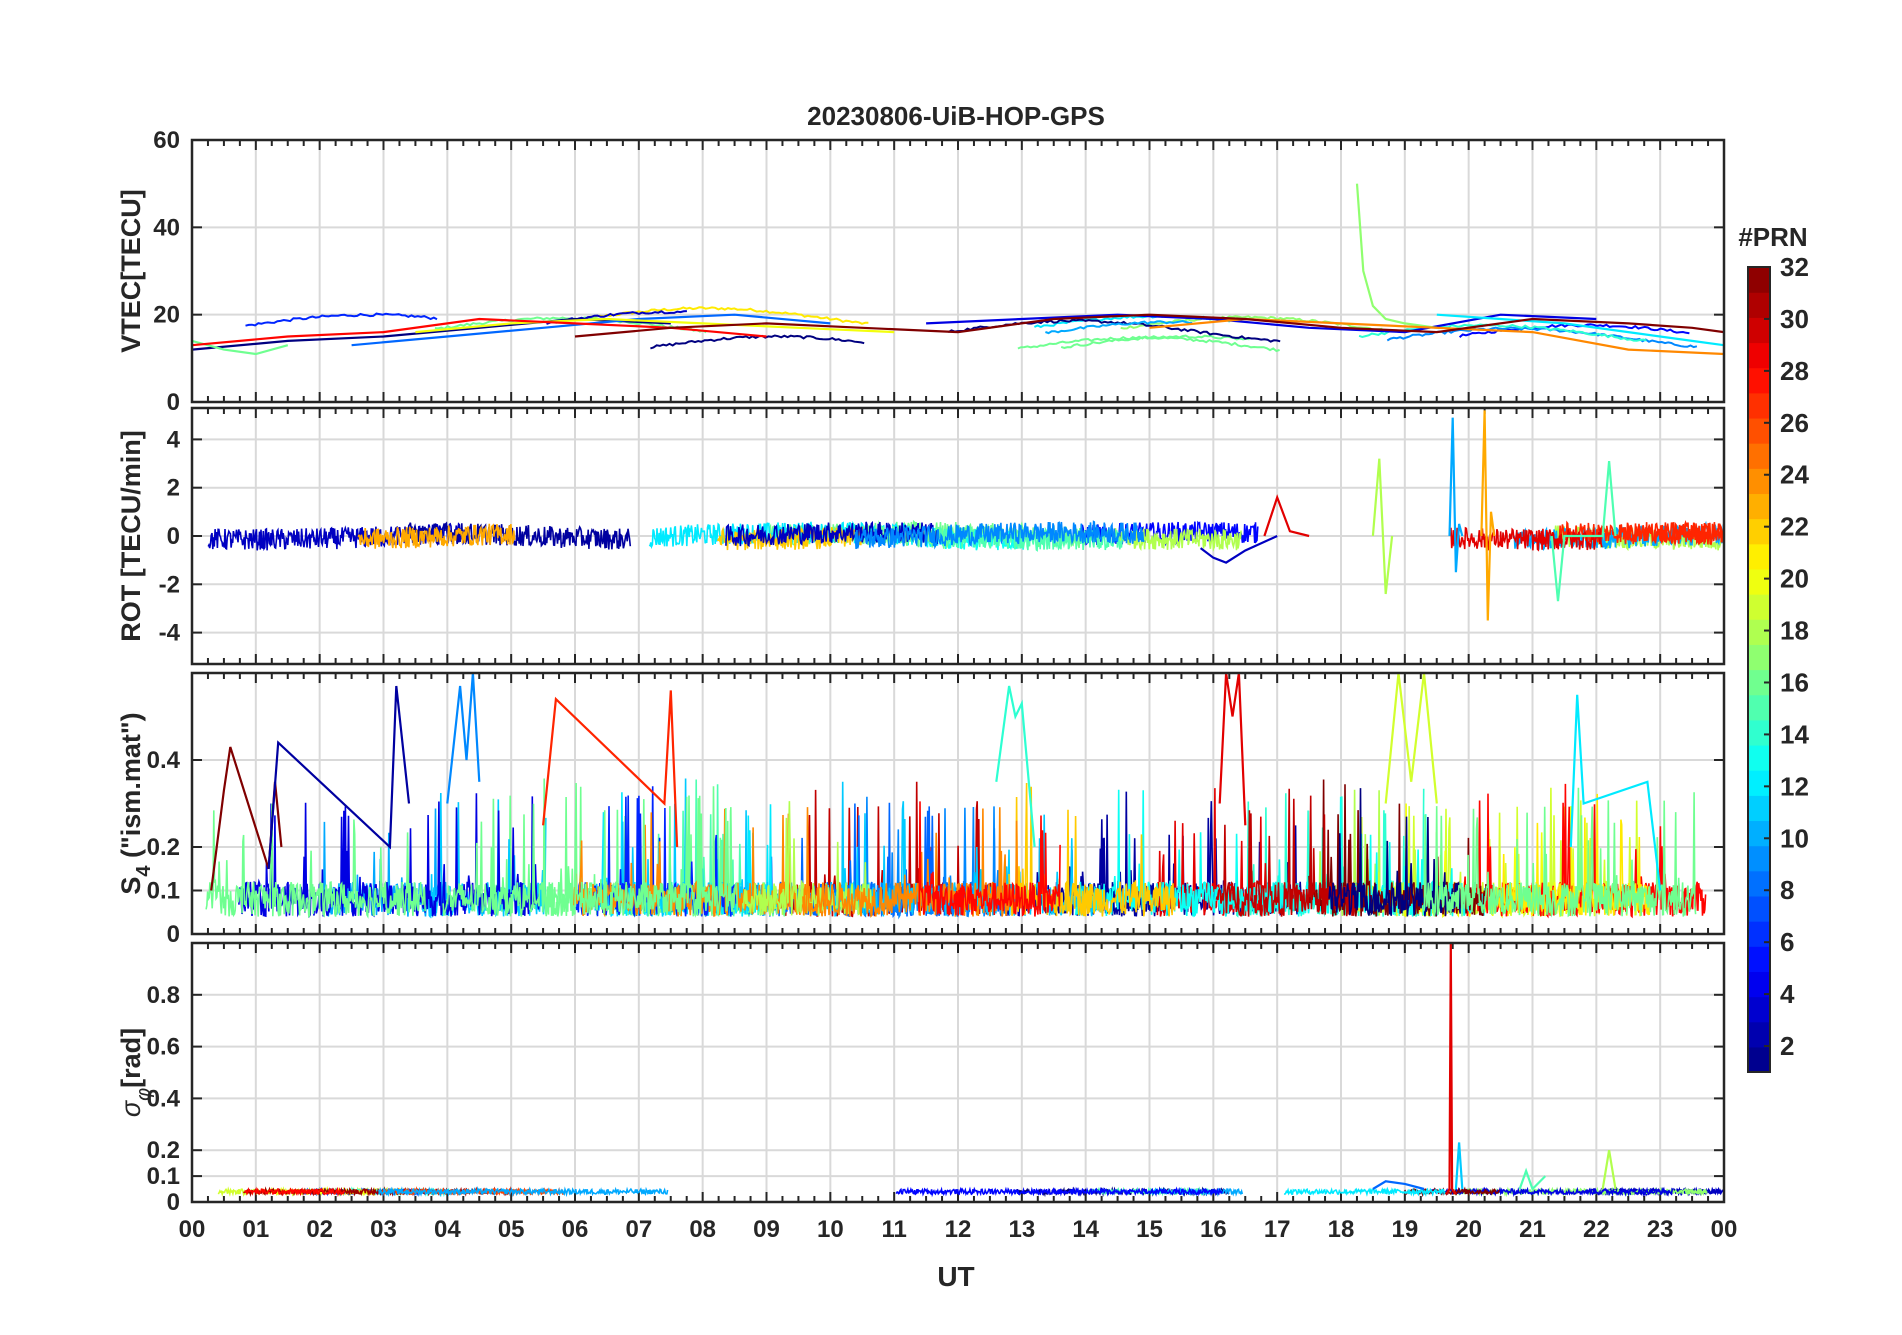 Image resolution: width=1902 pixels, height=1335 pixels. What do you see at coordinates (830, 1229) in the screenshot?
I see `x-tick-label: 10` at bounding box center [830, 1229].